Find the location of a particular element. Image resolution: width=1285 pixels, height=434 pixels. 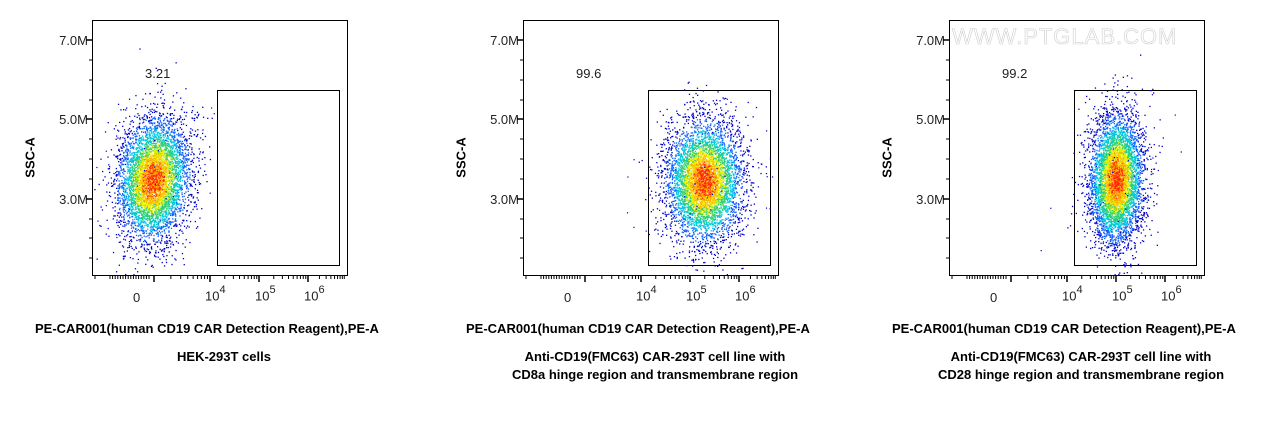

scatter-plot-area: 3.21 is located at coordinates (220, 148).